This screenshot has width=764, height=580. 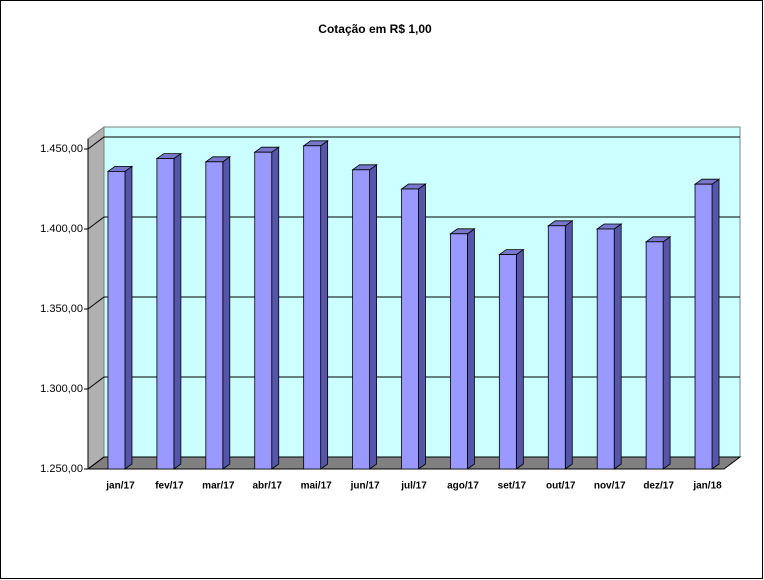 What do you see at coordinates (61, 309) in the screenshot?
I see `y-tick-label: 1.350,00` at bounding box center [61, 309].